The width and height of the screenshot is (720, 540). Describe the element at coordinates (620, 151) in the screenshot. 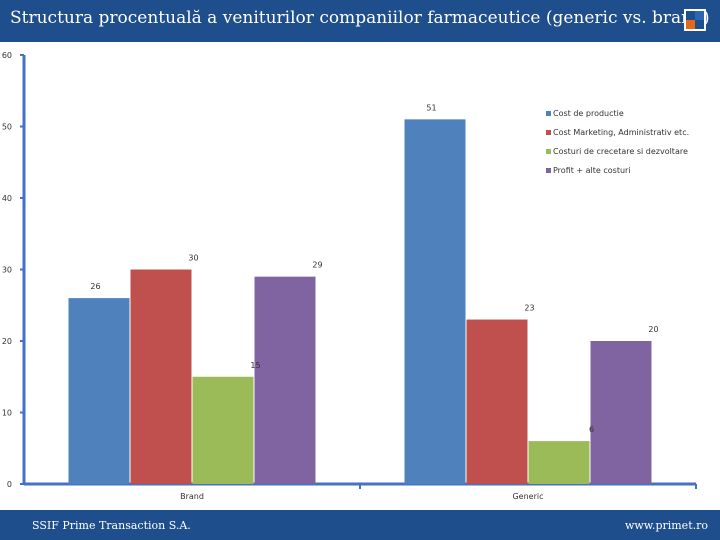

I see `legend-label: Costuri de crecetare si dezvoltare` at that location.